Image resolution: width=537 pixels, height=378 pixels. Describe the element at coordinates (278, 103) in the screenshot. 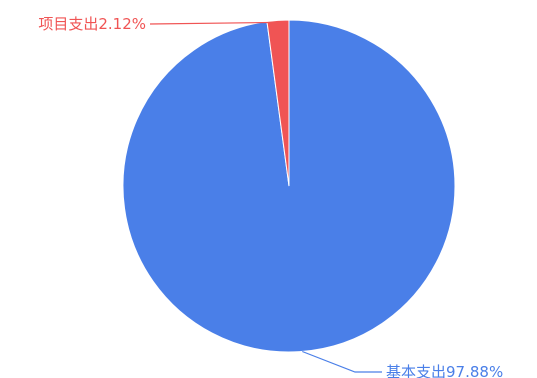

I see `pie-slice-project-expenditure` at that location.